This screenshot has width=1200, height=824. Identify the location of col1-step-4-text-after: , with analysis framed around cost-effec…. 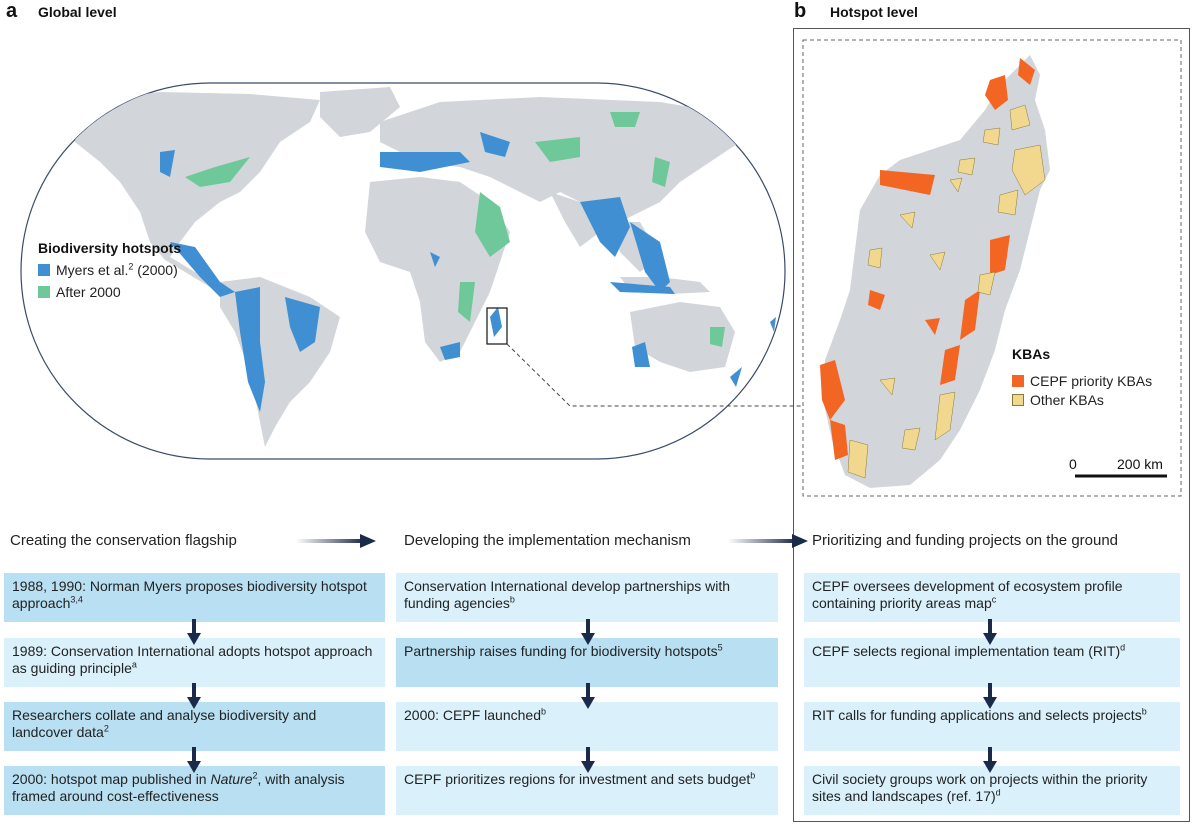
(178, 787).